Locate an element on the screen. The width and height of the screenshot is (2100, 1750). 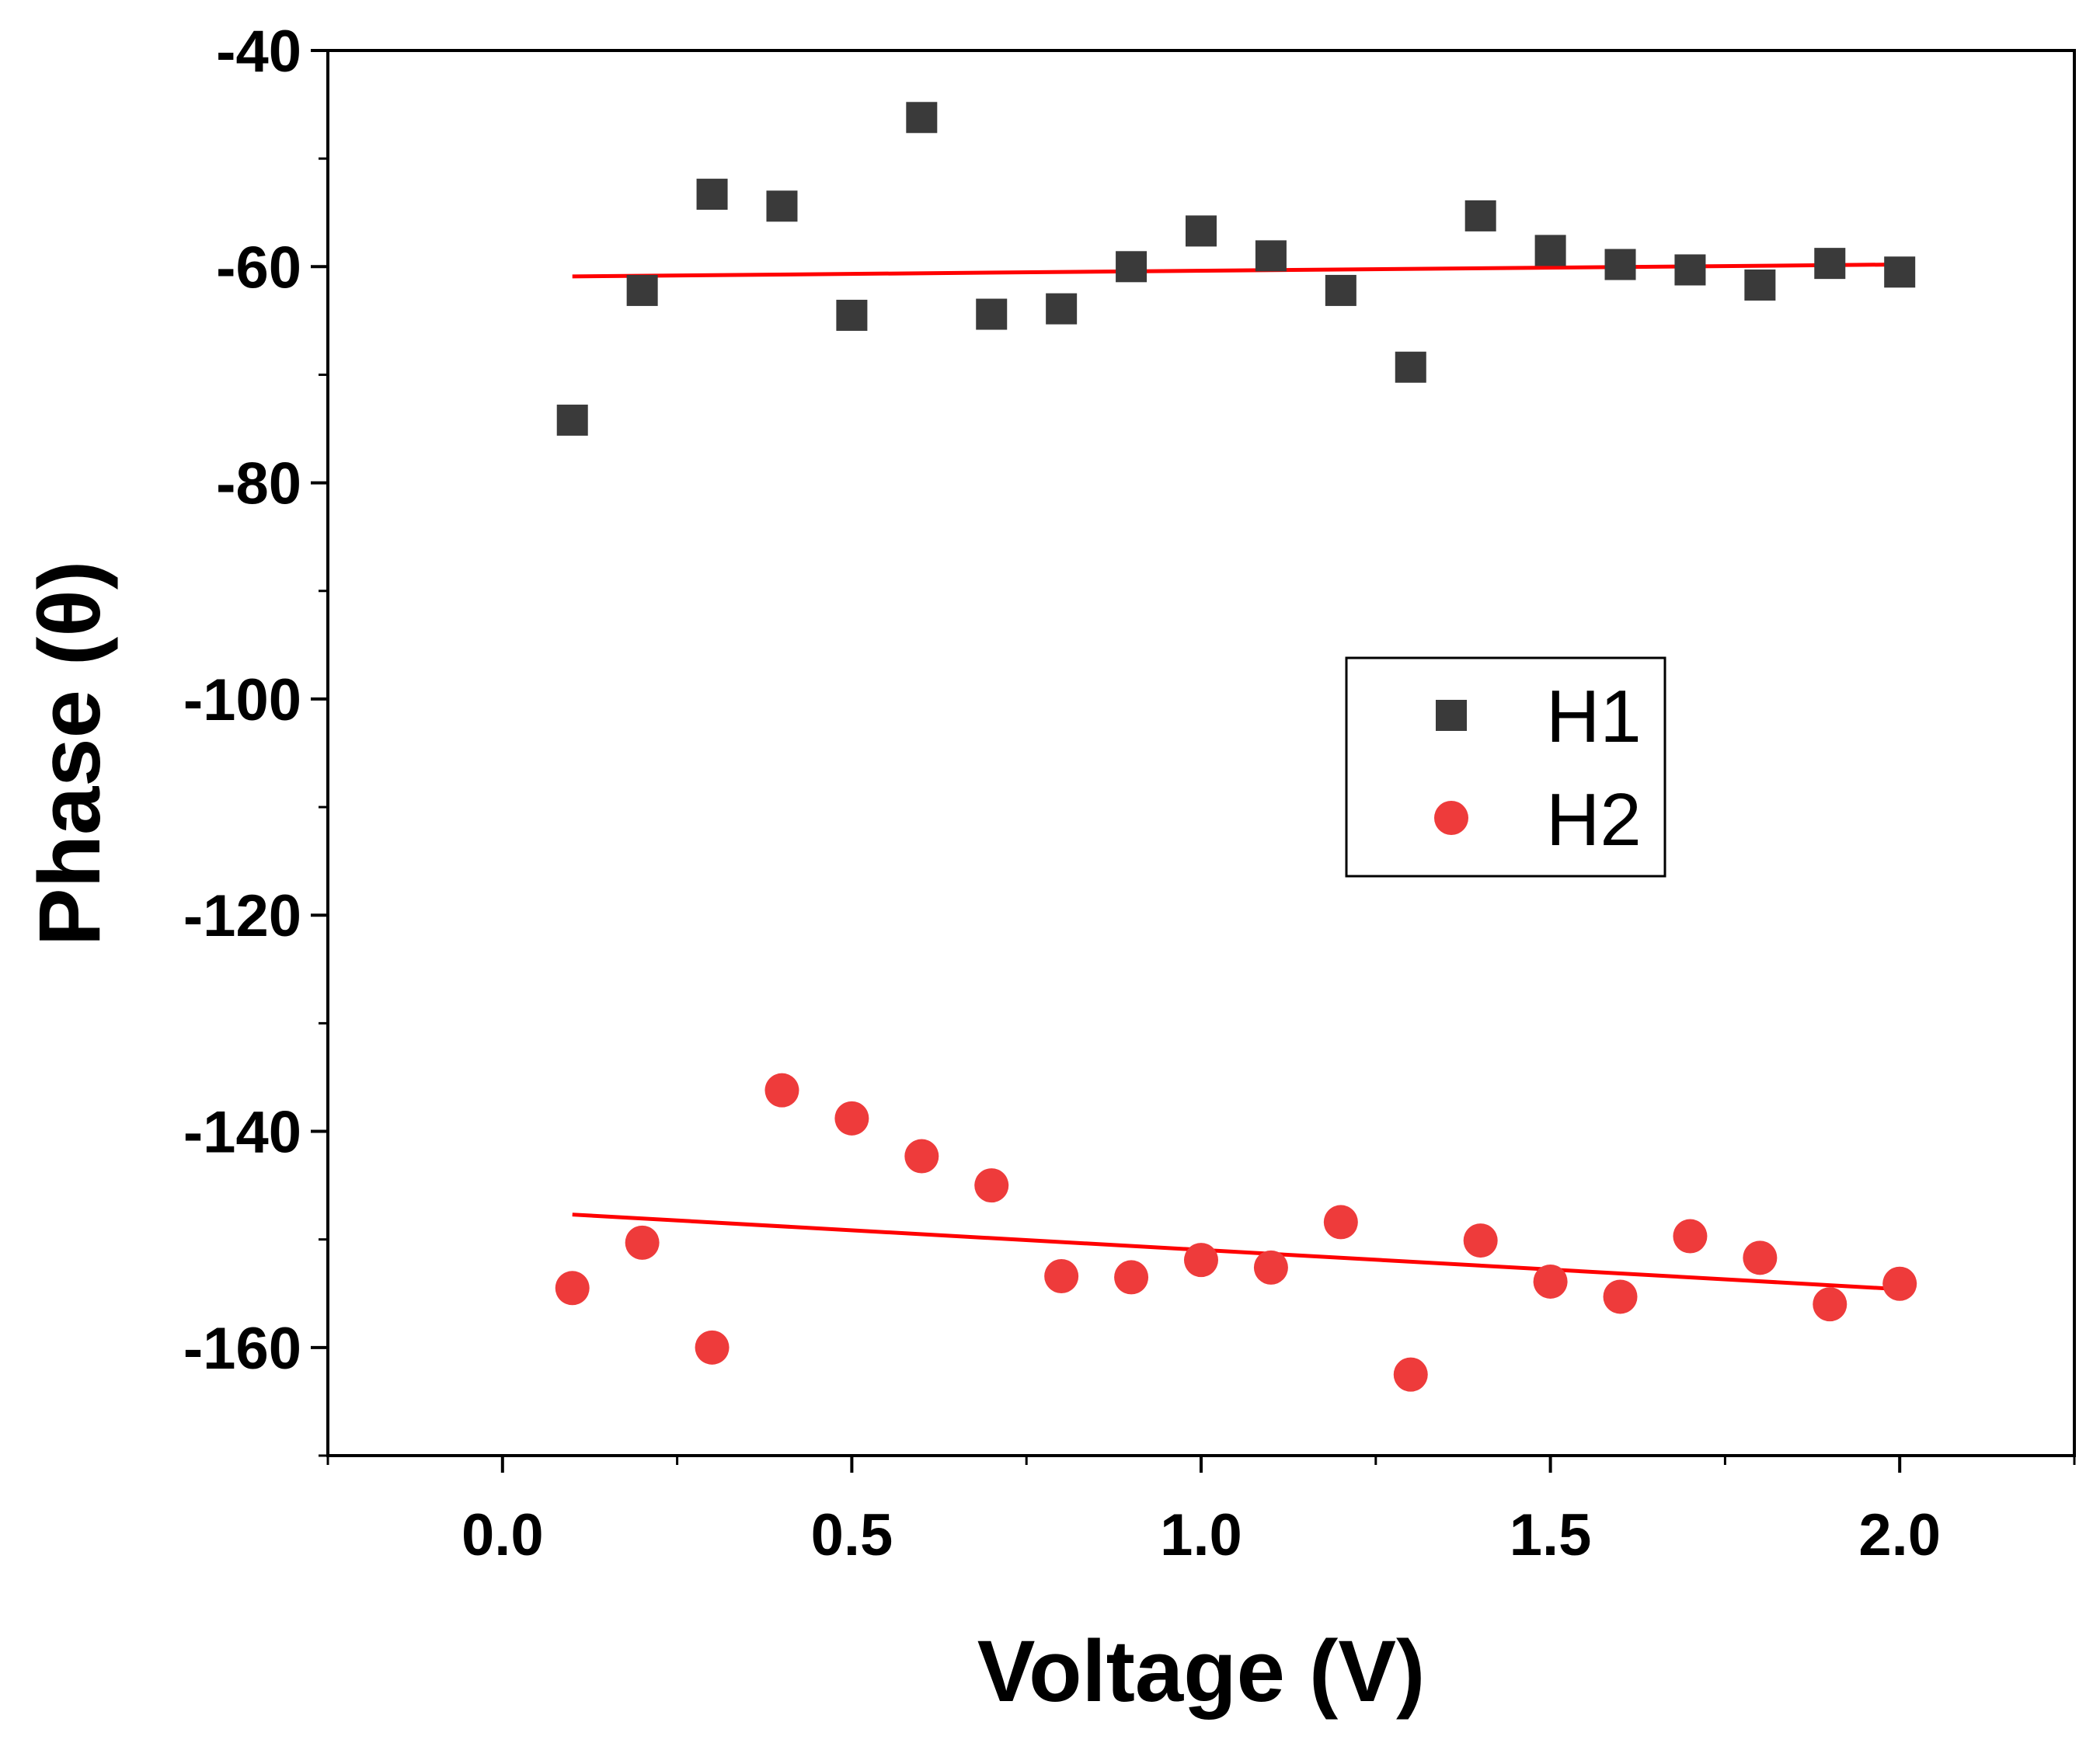
y-tick-label: -140 is located at coordinates (242, 1133).